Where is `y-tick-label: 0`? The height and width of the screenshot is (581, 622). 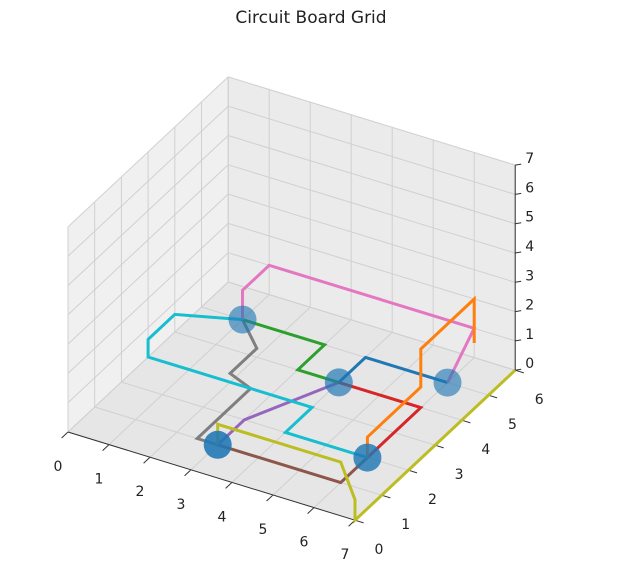
y-tick-label: 0 is located at coordinates (379, 550).